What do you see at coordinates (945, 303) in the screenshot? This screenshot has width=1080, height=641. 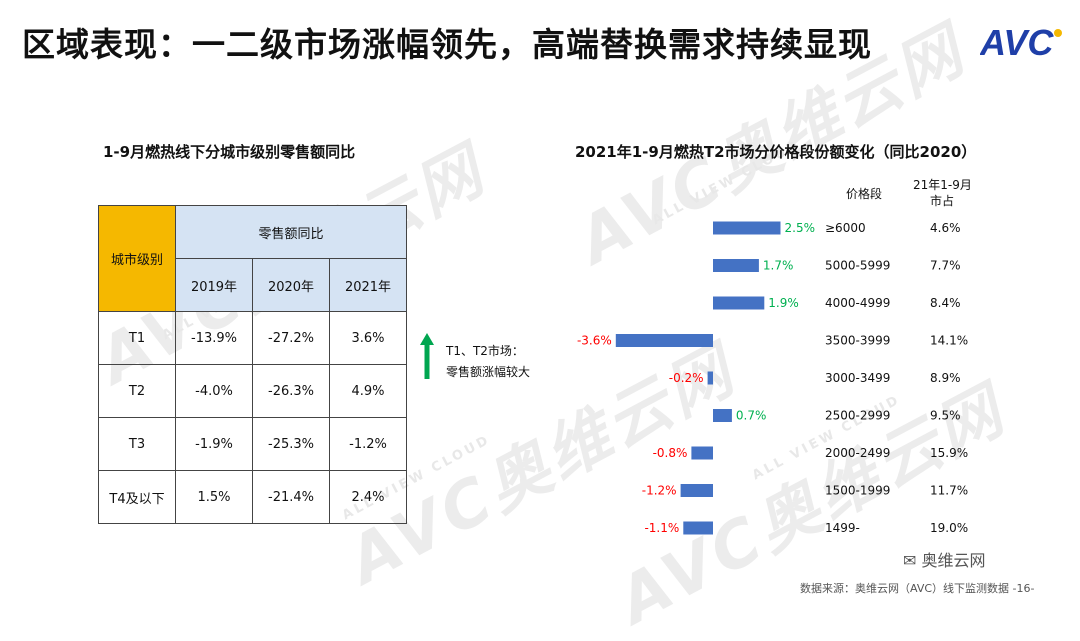 I see `share-label: 8.4%` at bounding box center [945, 303].